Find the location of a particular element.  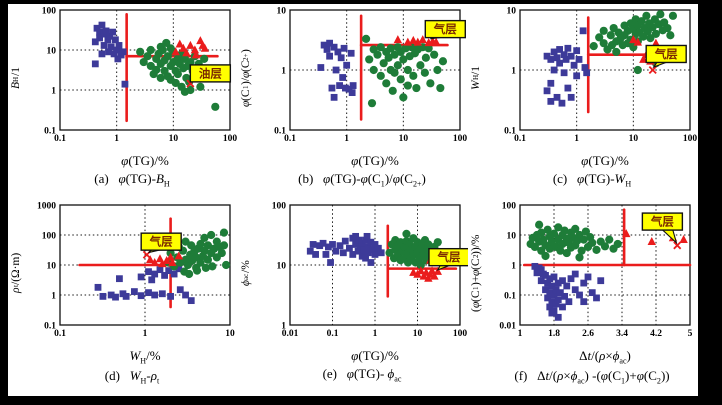

panel-caption-b: (b) φ(TG)-φ(C1)/φ(C2+) is located at coordinates (362, 180).